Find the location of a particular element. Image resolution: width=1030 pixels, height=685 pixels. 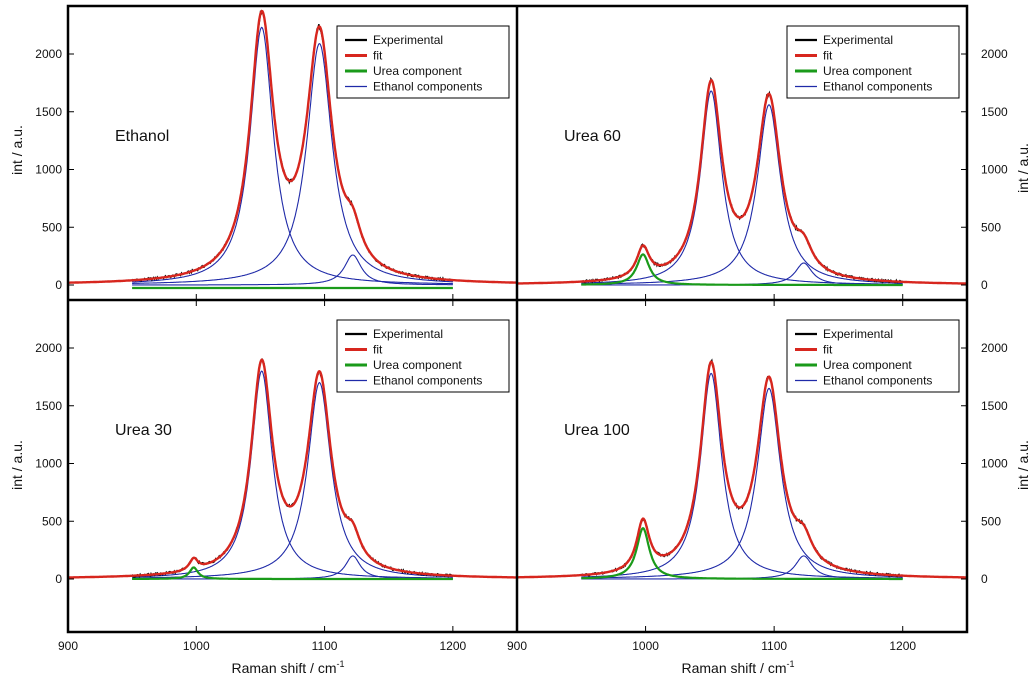

y-axis-left-top: 0 500 1000 1500 2000 is located at coordinates (54, 169).